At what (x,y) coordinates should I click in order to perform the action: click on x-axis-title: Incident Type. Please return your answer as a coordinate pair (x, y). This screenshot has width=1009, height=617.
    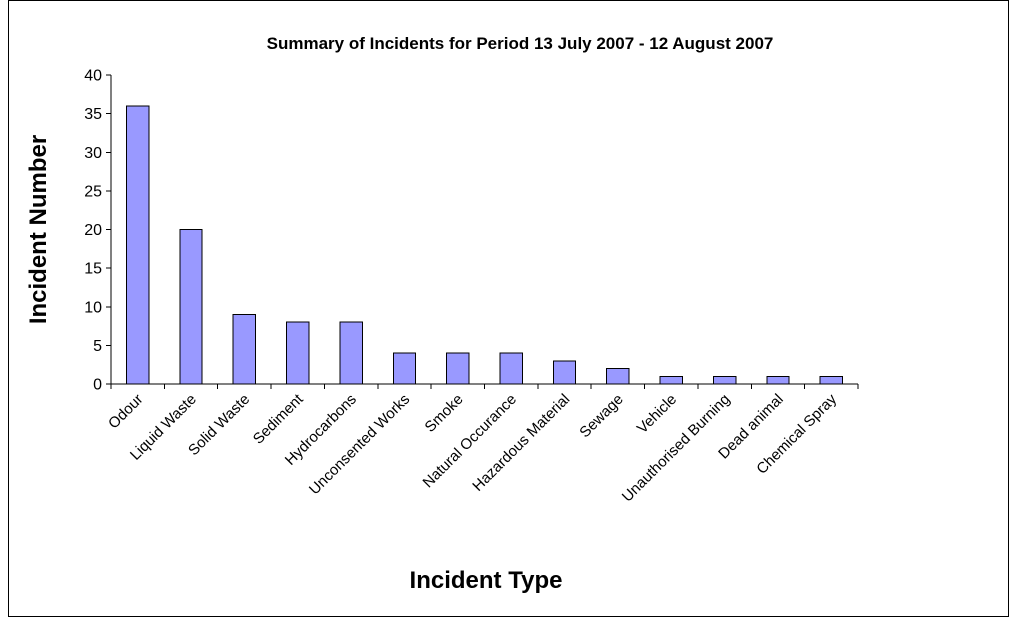
    Looking at the image, I should click on (486, 580).